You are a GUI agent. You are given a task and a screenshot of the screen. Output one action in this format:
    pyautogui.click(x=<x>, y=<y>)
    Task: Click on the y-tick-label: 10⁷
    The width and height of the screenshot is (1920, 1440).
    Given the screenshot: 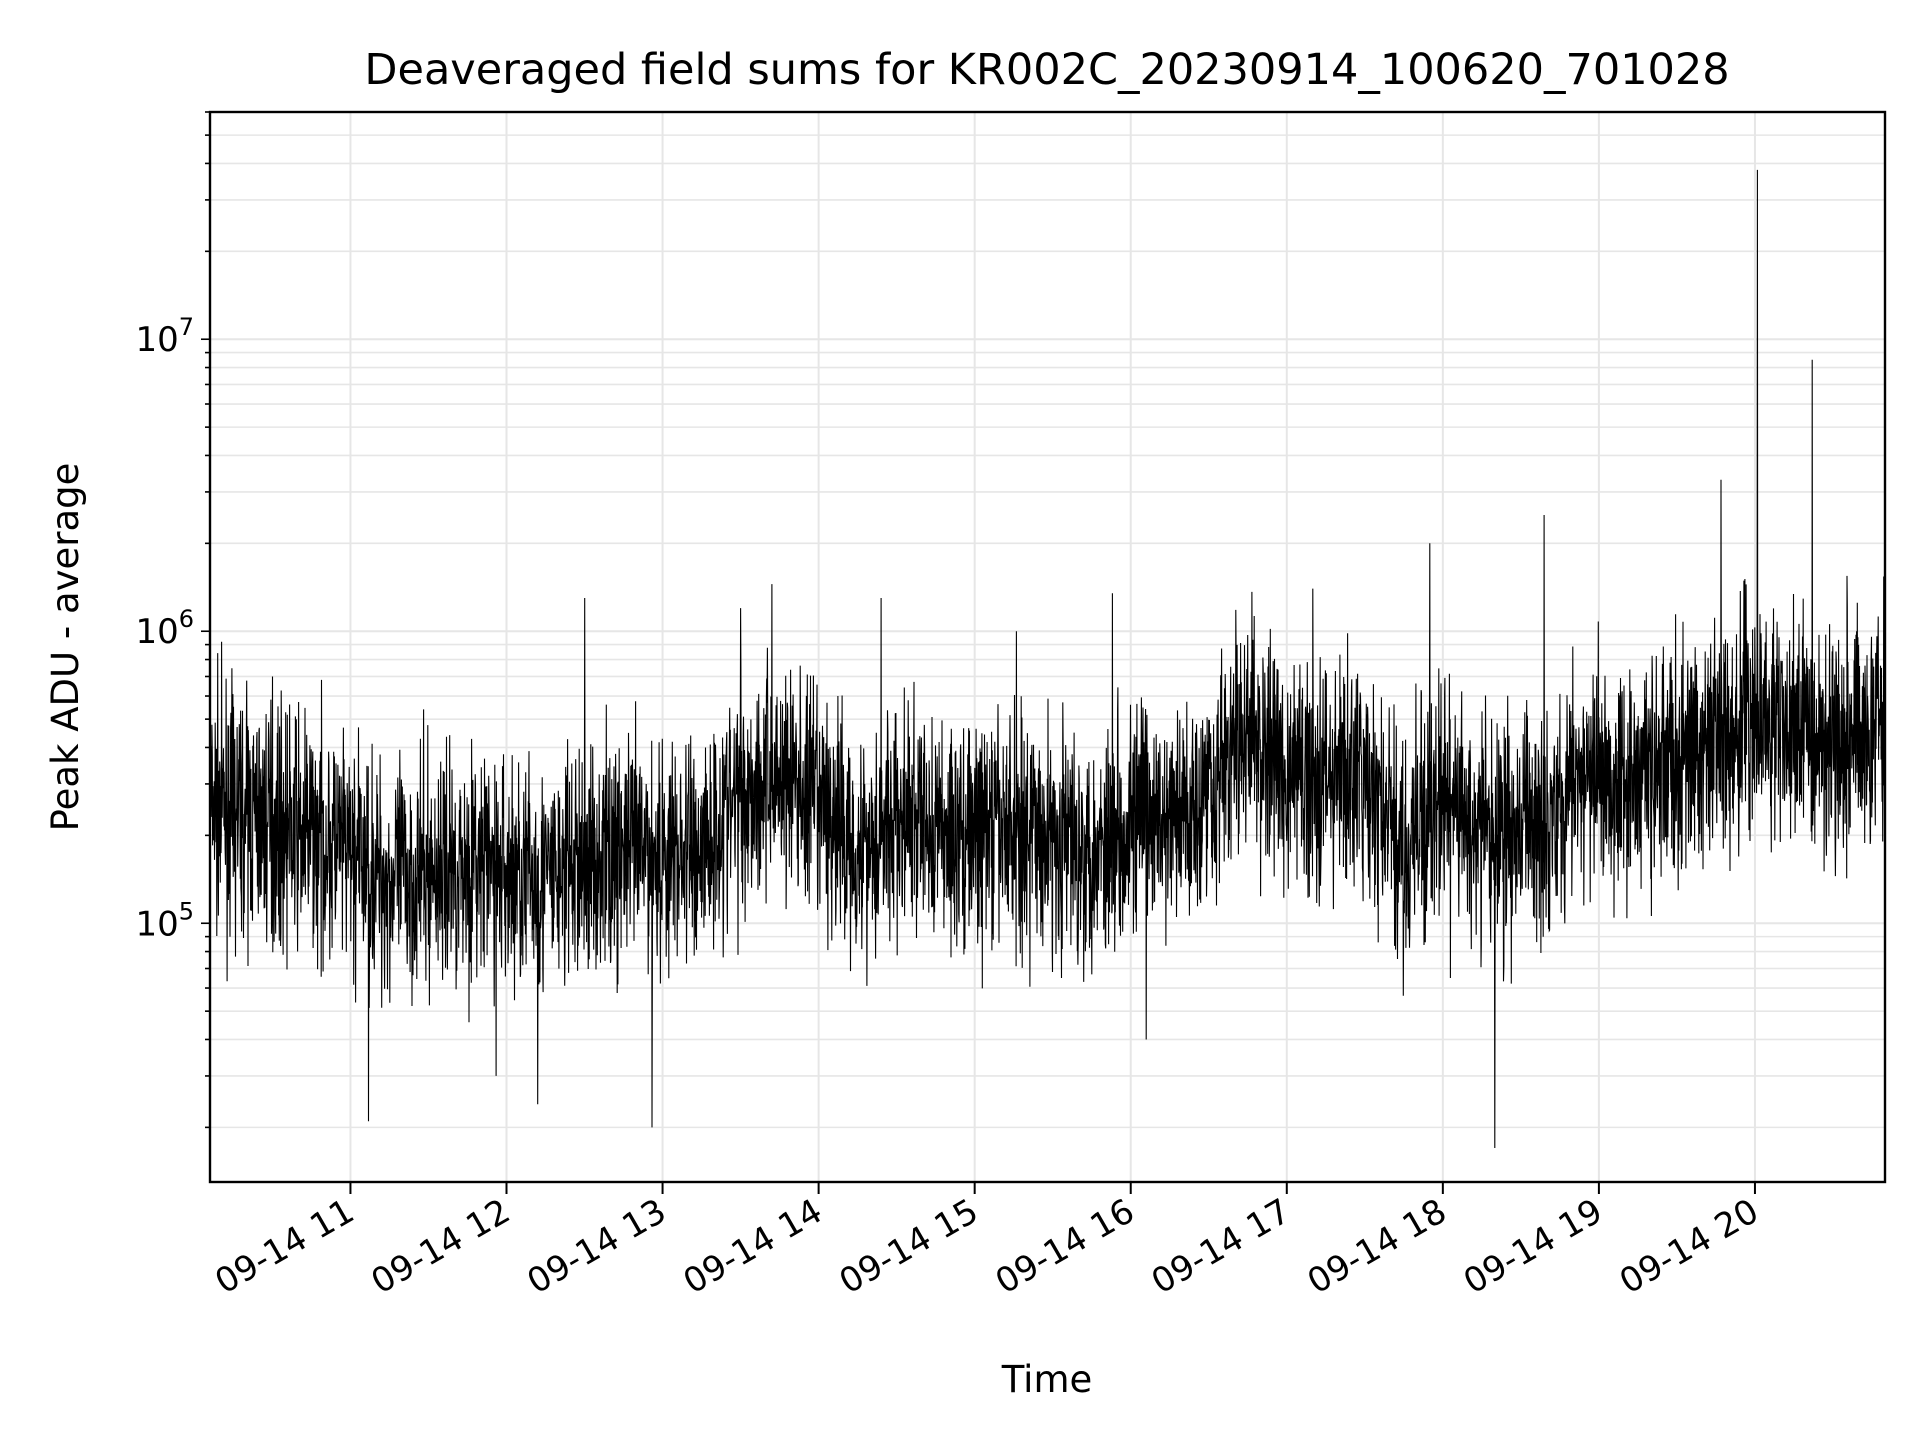 What is the action you would take?
    pyautogui.click(x=164, y=336)
    